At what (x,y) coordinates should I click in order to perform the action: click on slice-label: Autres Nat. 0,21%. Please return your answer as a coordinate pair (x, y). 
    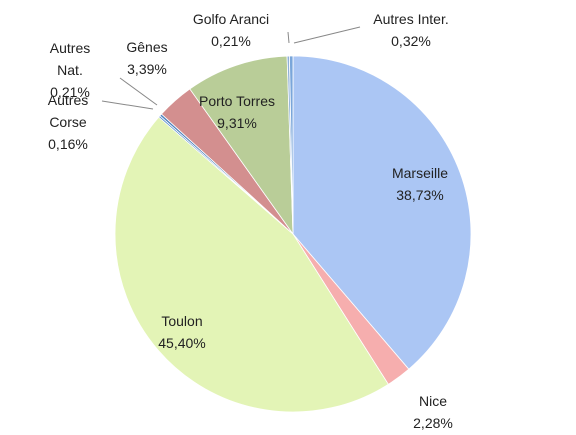
    Looking at the image, I should click on (70, 70).